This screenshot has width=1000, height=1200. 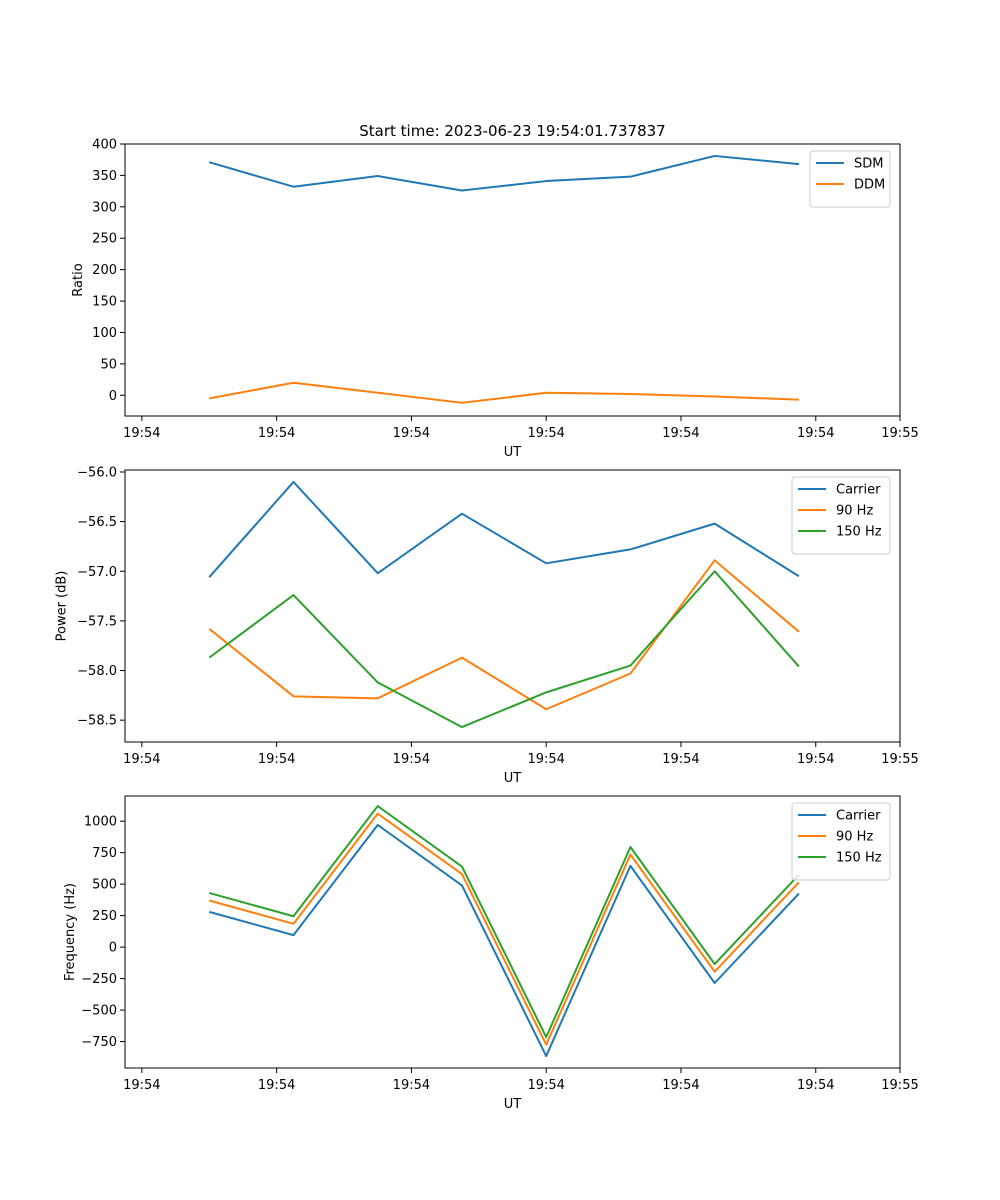 What do you see at coordinates (113, 948) in the screenshot?
I see `frequency-y-tick-label: 0` at bounding box center [113, 948].